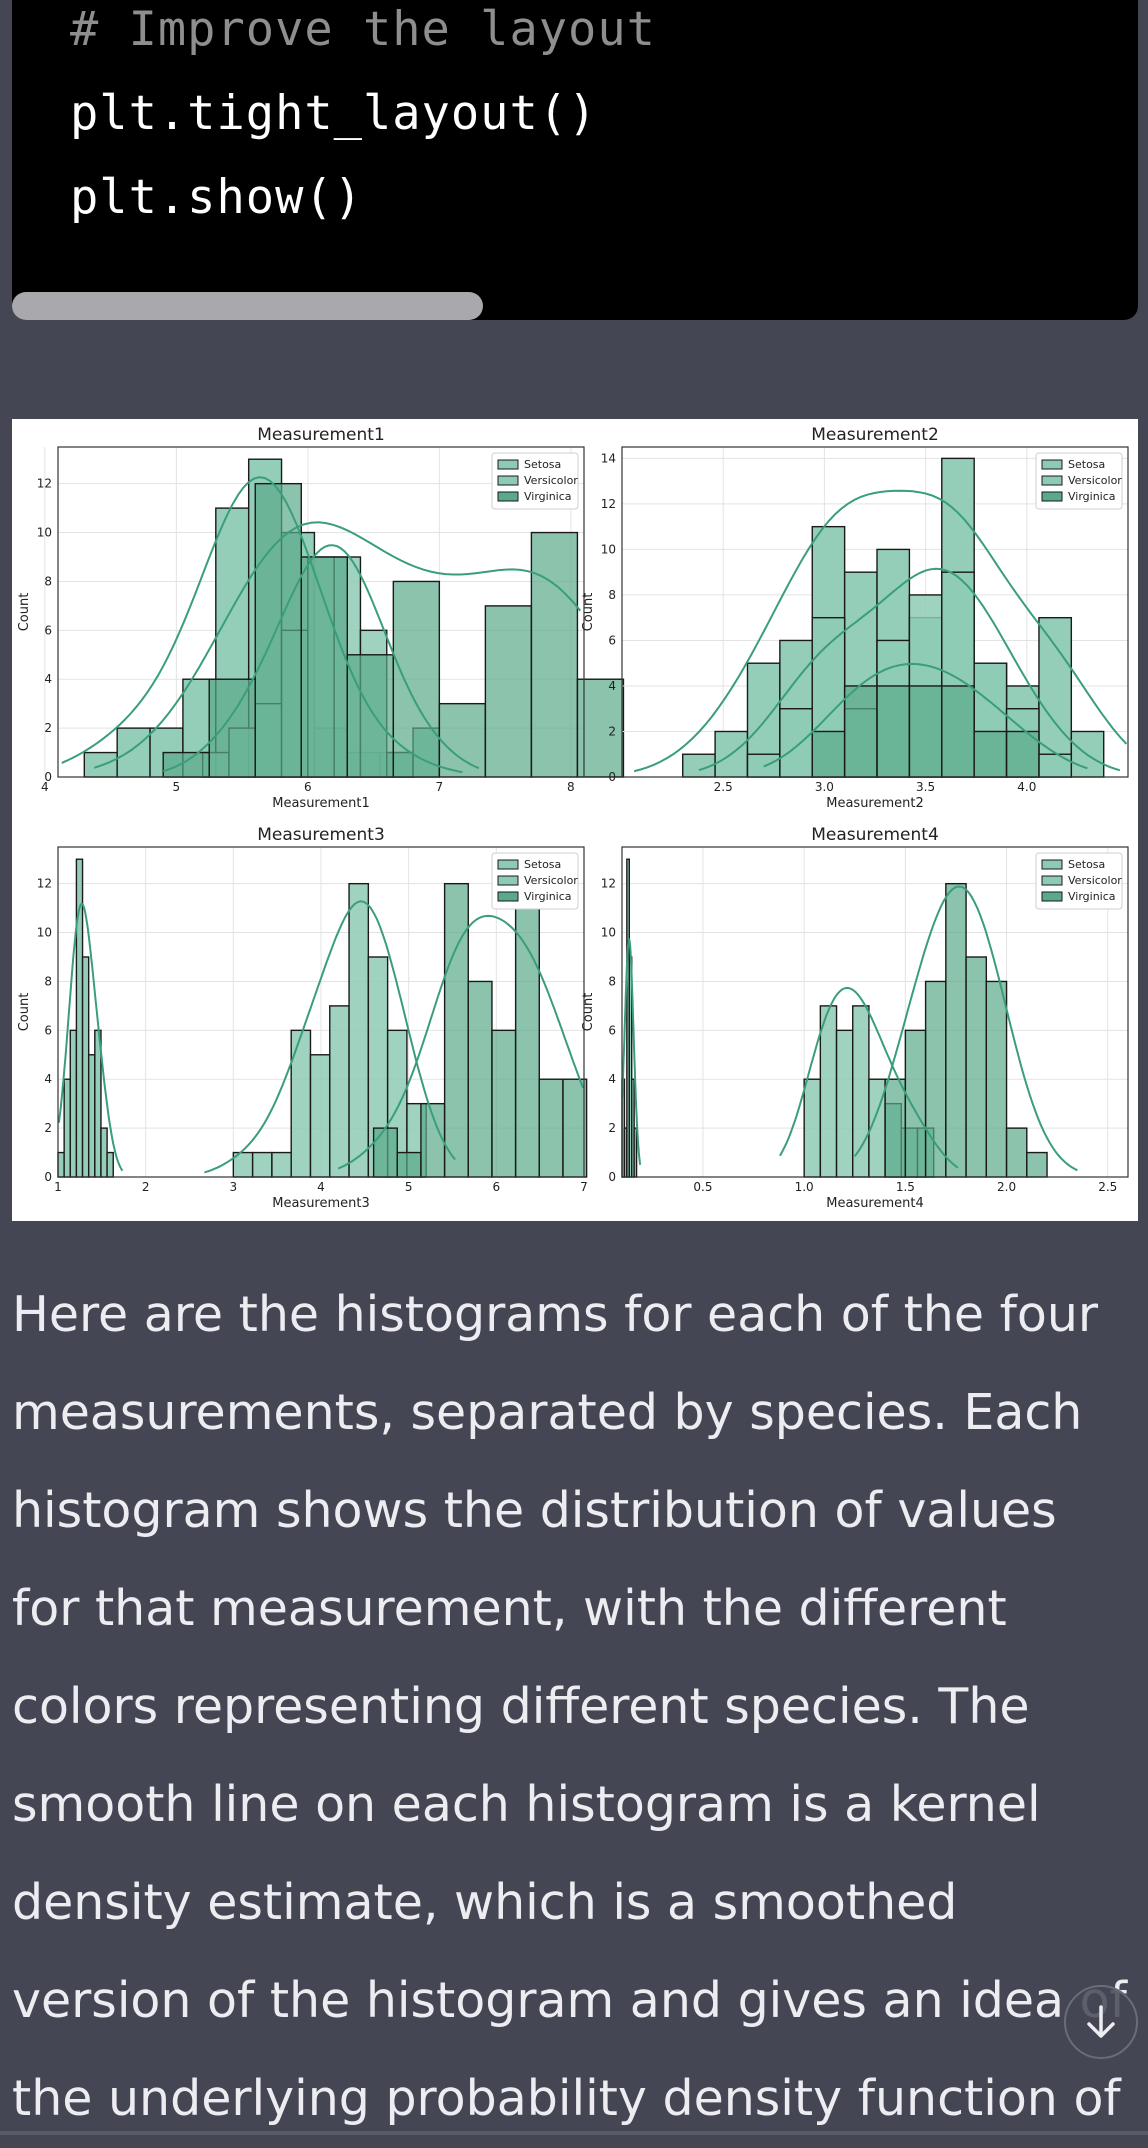 The height and width of the screenshot is (2148, 1148). I want to click on chart-title: Measurement4, so click(875, 835).